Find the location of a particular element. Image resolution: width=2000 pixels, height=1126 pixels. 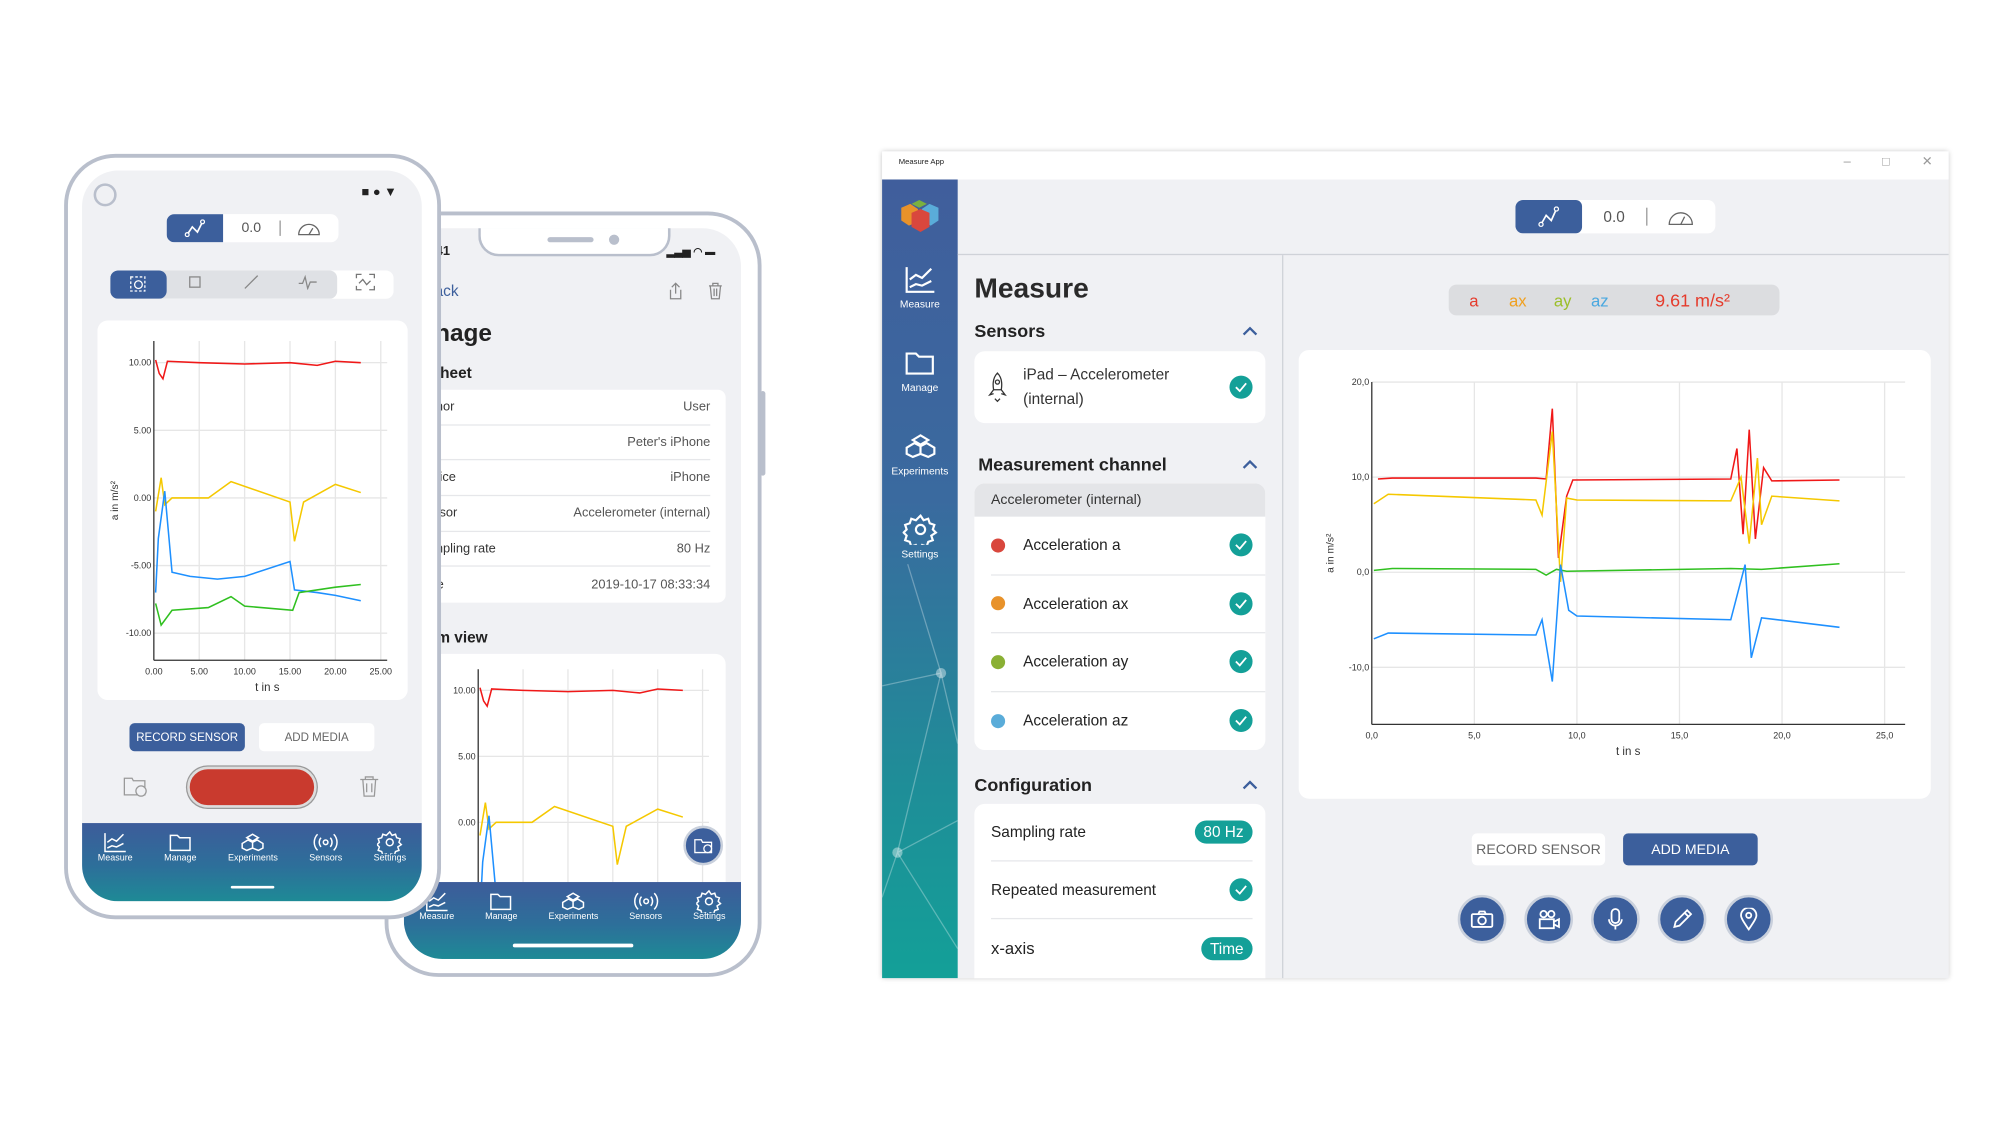

value-display: 0.0 is located at coordinates (1614, 216).